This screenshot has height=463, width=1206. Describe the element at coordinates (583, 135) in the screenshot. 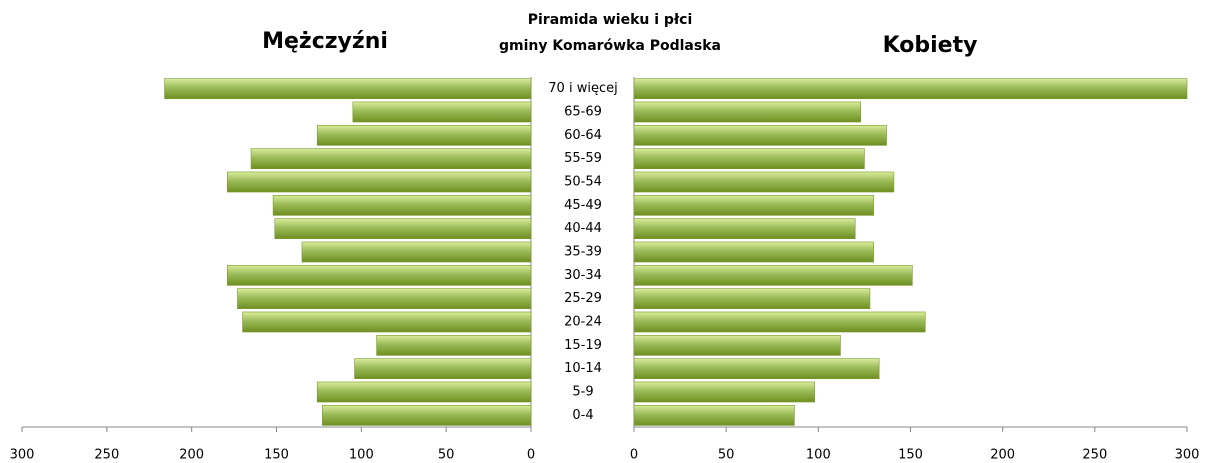

I see `category-label: 60-64` at that location.